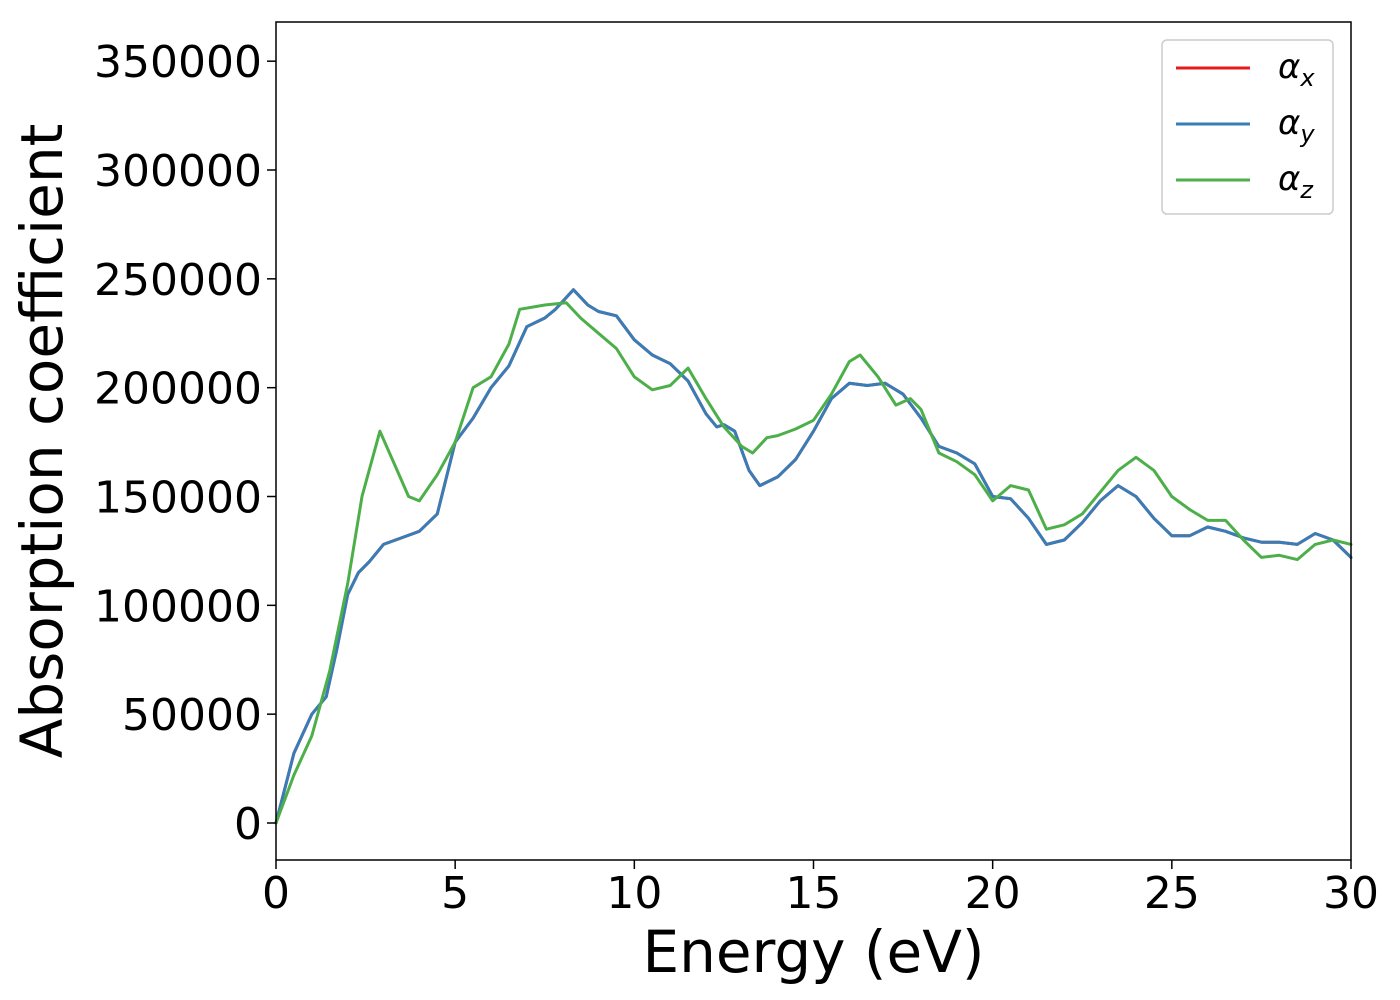 This screenshot has height=1000, width=1400. Describe the element at coordinates (178, 280) in the screenshot. I see `y-tick-label: 250000` at that location.